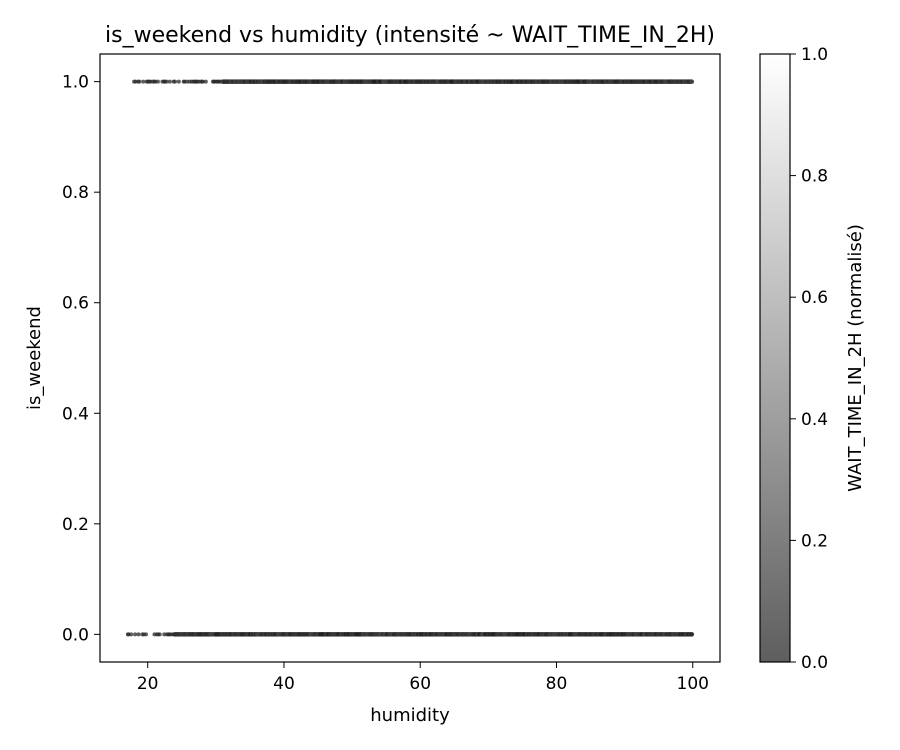  I want to click on colorbar-label: WAIT_TIME_IN_2H (normalisé), so click(855, 358).